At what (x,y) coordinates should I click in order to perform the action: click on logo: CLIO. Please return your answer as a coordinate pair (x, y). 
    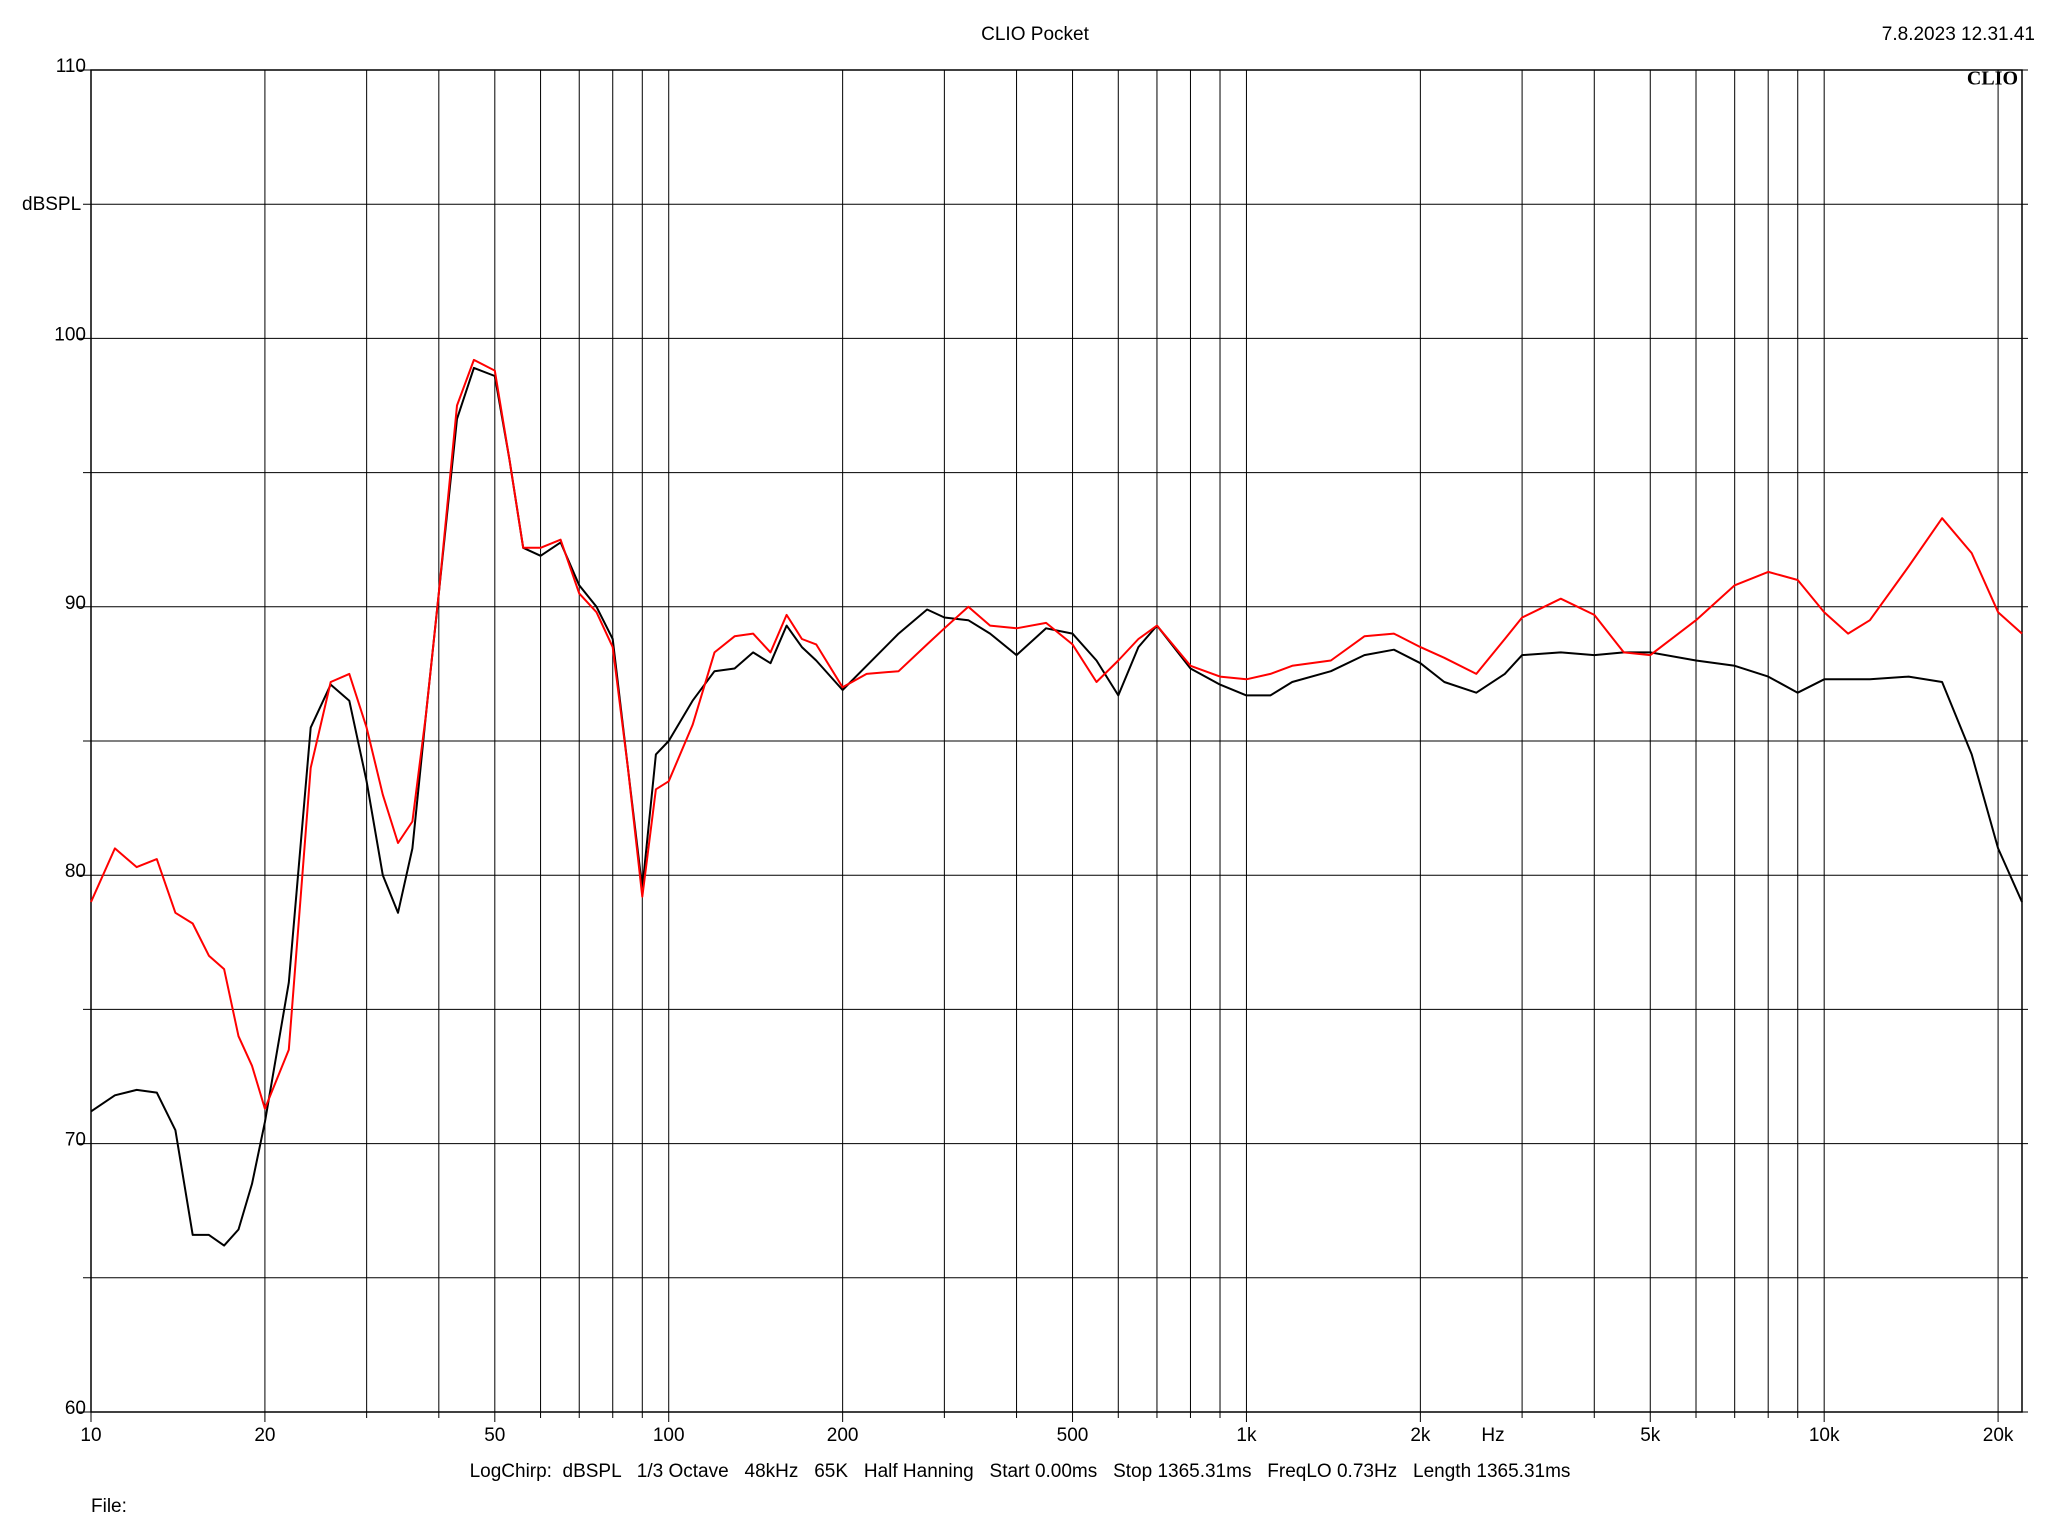
    Looking at the image, I should click on (1992, 79).